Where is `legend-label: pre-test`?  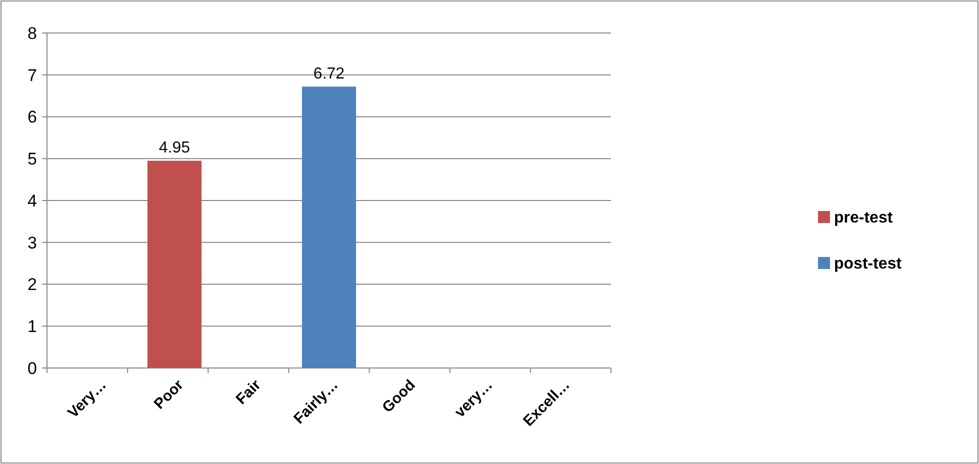
legend-label: pre-test is located at coordinates (864, 218).